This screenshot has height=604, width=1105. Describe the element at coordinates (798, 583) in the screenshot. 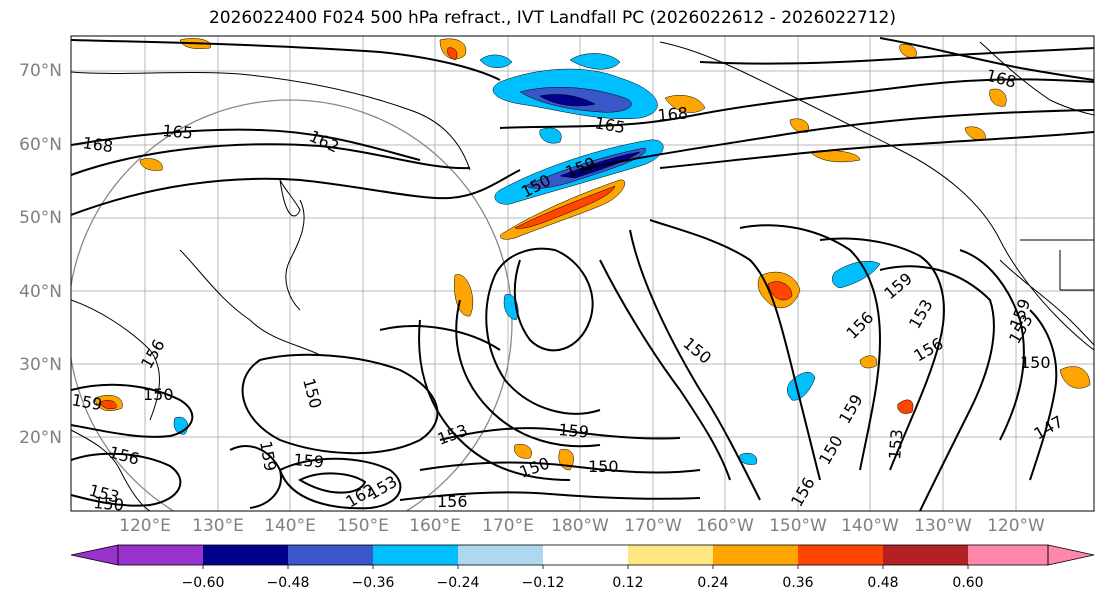

I see `colorbar-tick-label: 0.36` at that location.